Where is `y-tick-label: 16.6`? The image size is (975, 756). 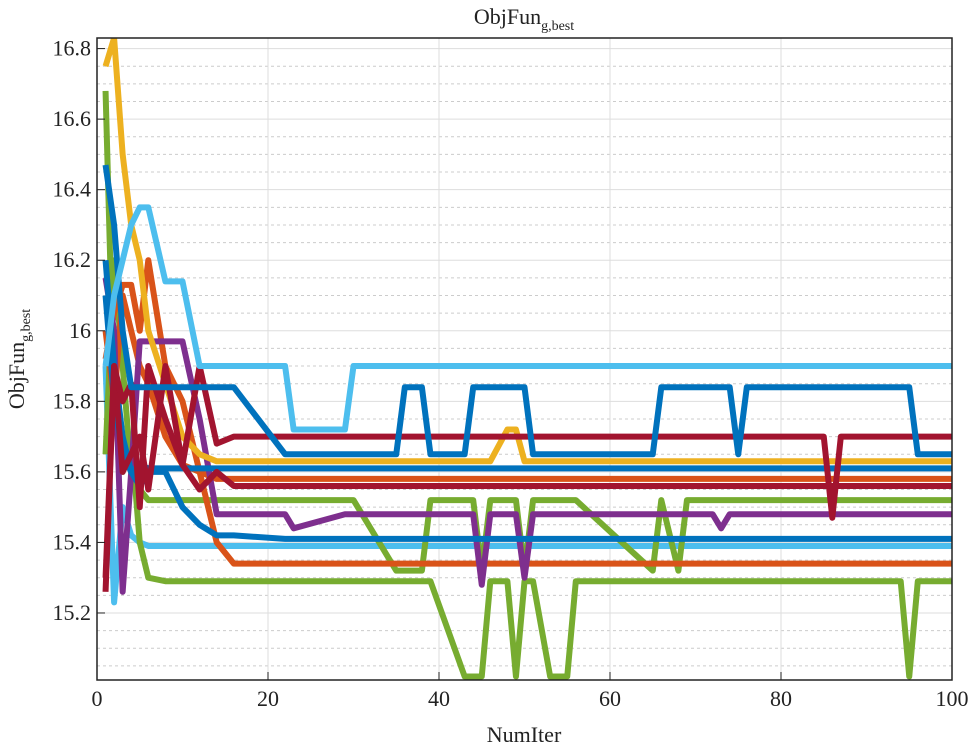 y-tick-label: 16.6 is located at coordinates (72, 118).